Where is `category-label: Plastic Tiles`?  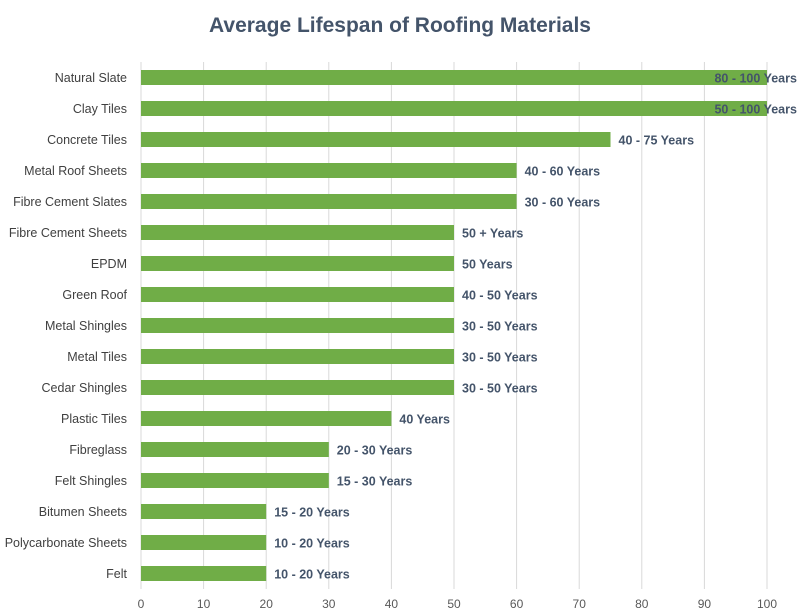 category-label: Plastic Tiles is located at coordinates (94, 419).